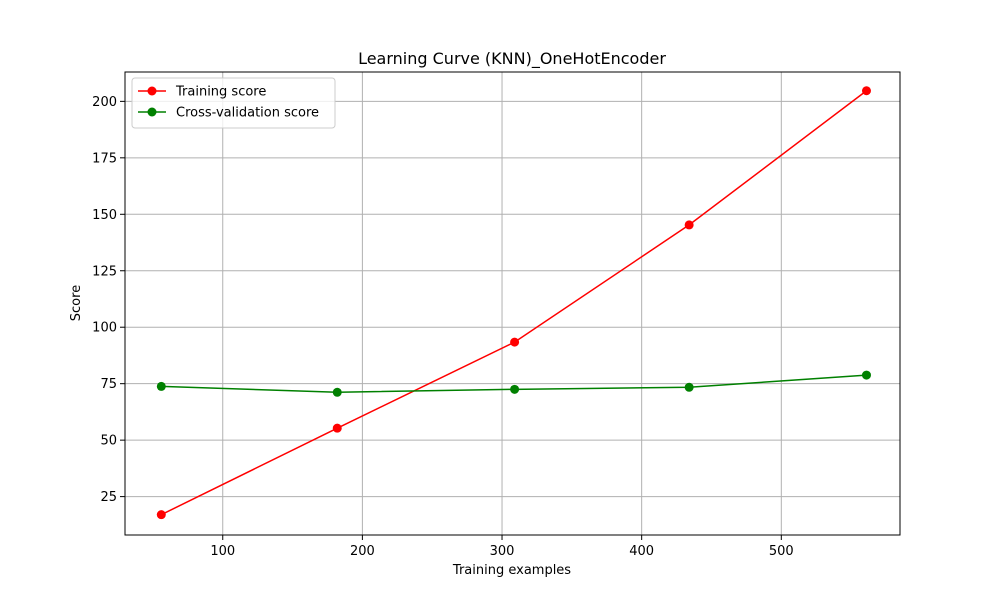 The width and height of the screenshot is (1000, 605). What do you see at coordinates (104, 328) in the screenshot?
I see `y-tick-label: 100` at bounding box center [104, 328].